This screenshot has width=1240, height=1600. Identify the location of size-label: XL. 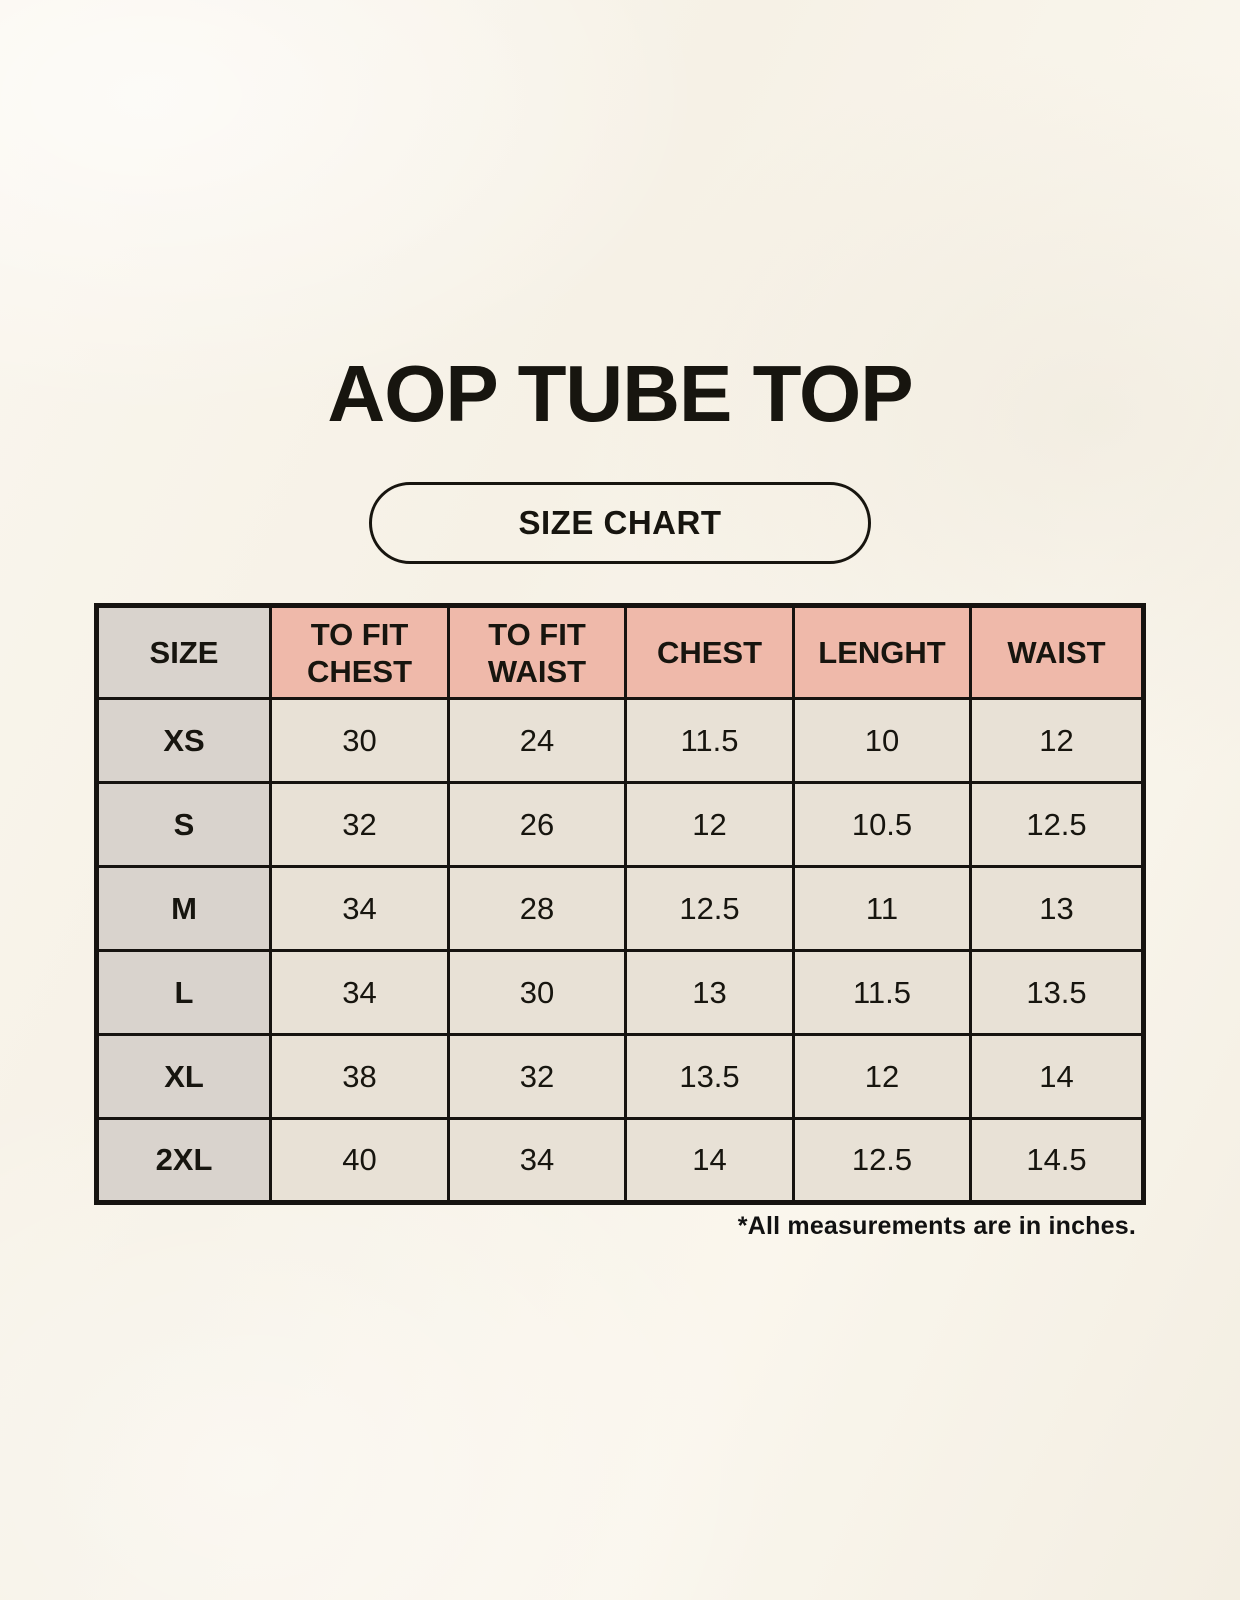
(183, 1076).